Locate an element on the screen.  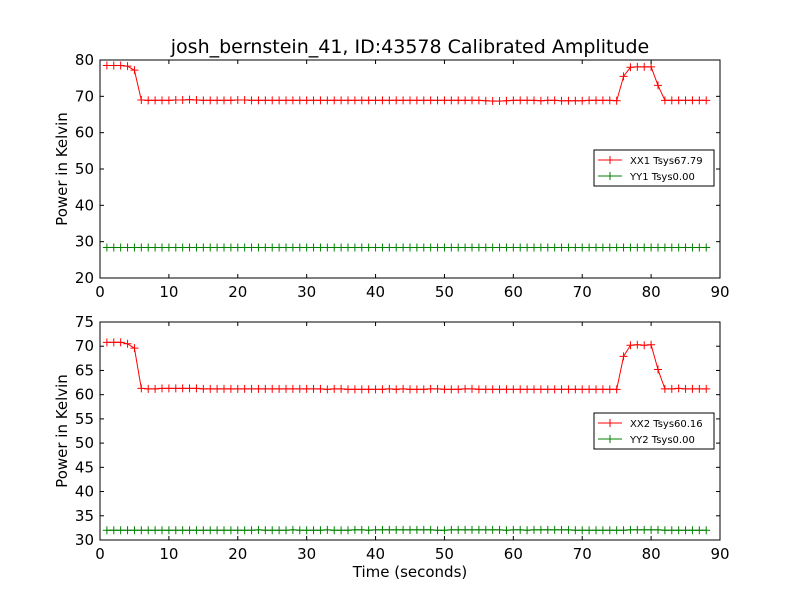
legend-entry: XX2 Tsys60.16 is located at coordinates (650, 424).